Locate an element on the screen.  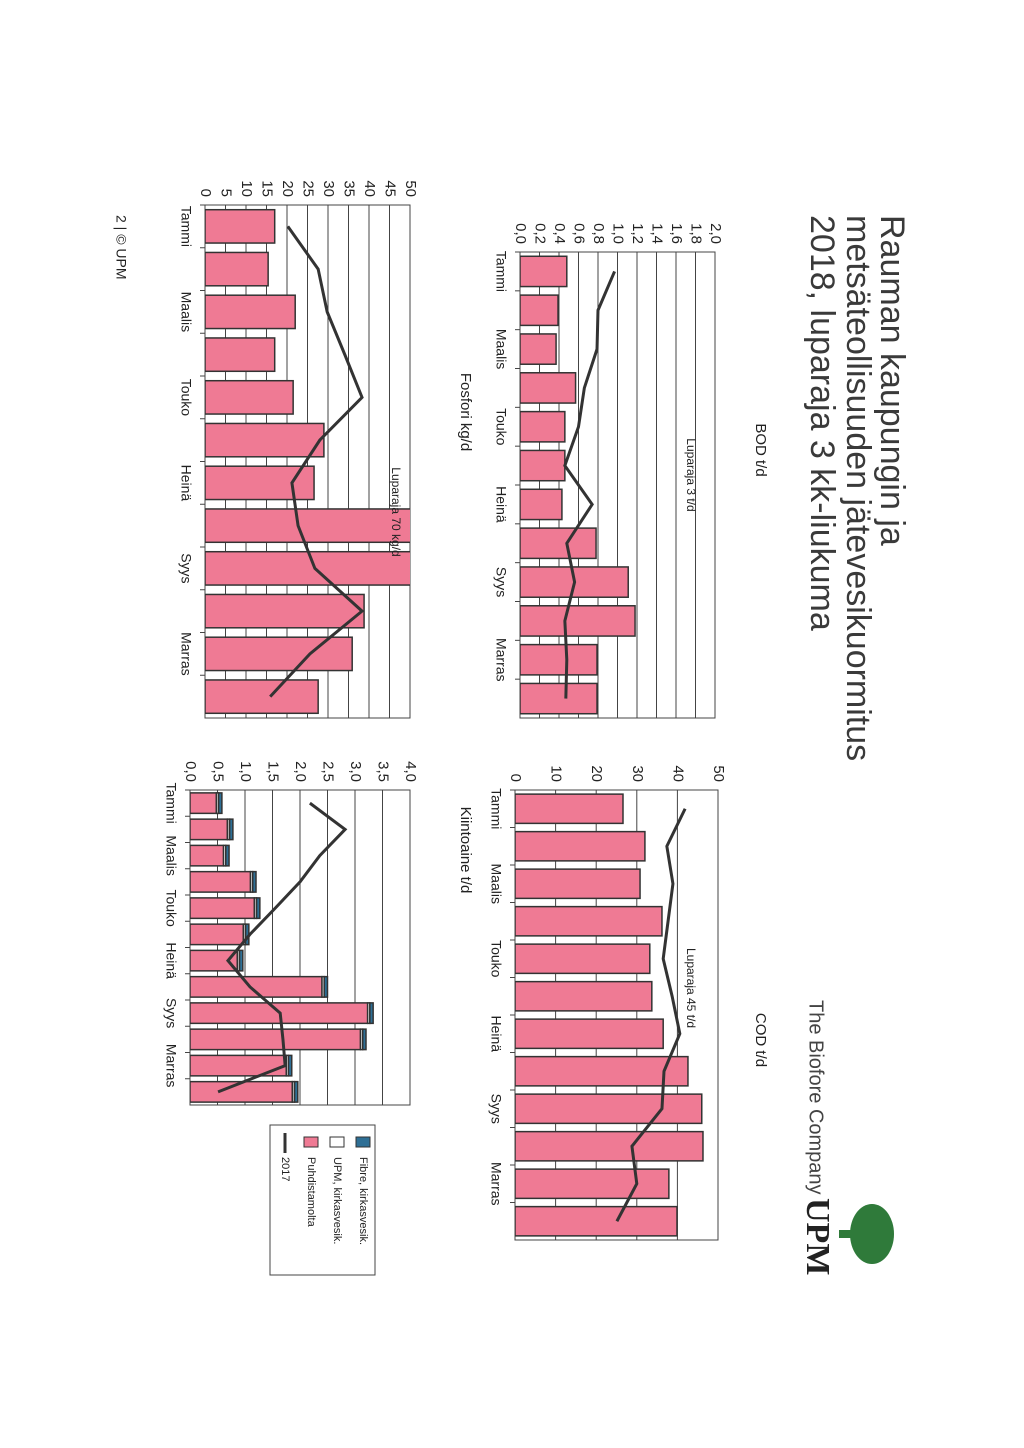
legend-label: 2017 is located at coordinates (285, 1169).